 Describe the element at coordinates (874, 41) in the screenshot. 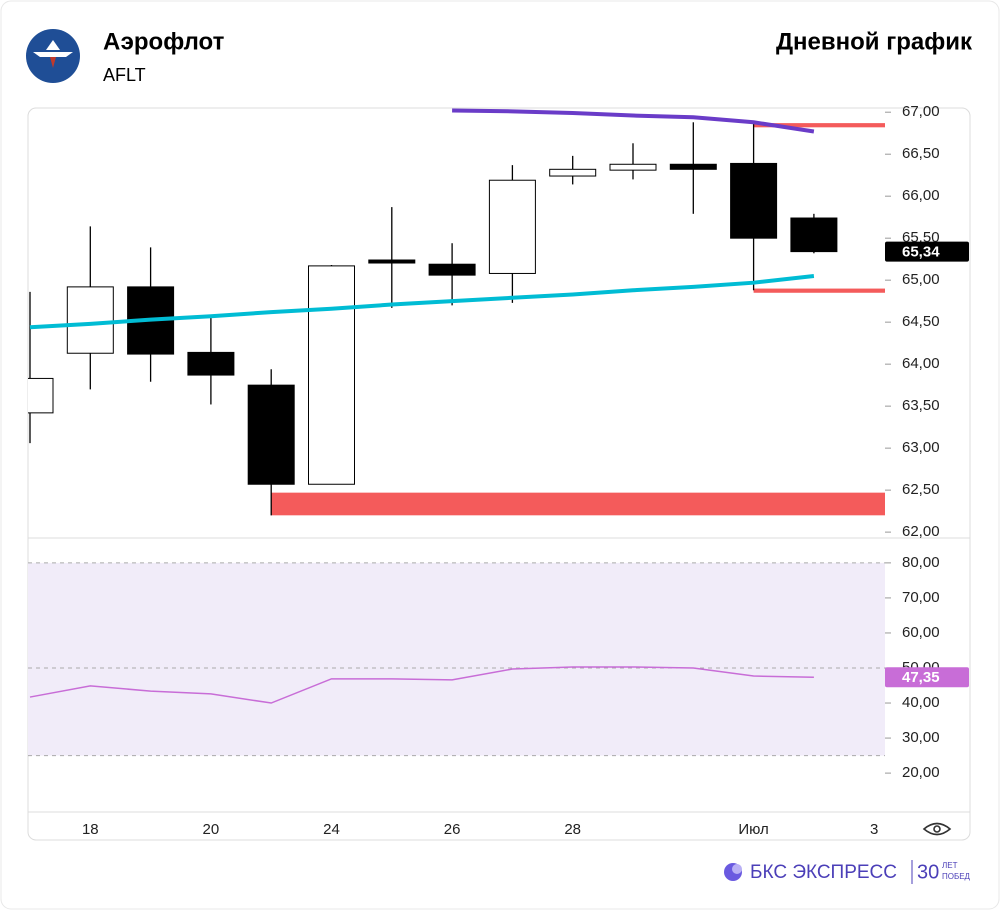

I see `chart-kind: Дневной график` at that location.